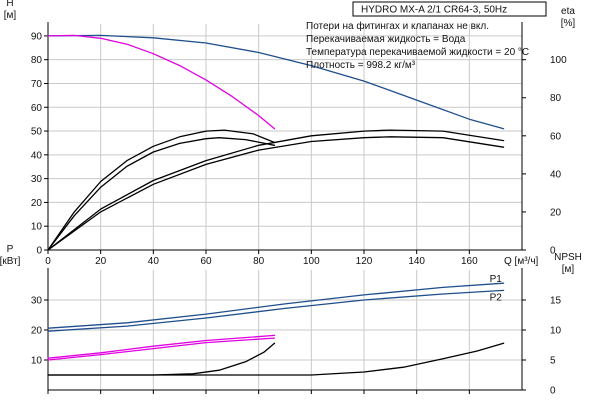 This screenshot has width=600, height=405. I want to click on upper-right-tick-label: 60, so click(556, 136).